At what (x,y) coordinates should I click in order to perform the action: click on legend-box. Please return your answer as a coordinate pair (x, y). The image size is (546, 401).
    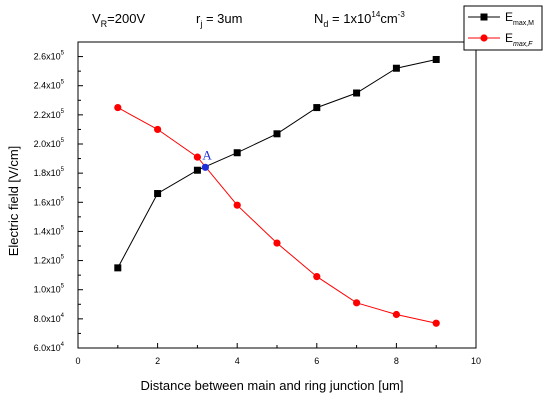
    Looking at the image, I should click on (503, 28).